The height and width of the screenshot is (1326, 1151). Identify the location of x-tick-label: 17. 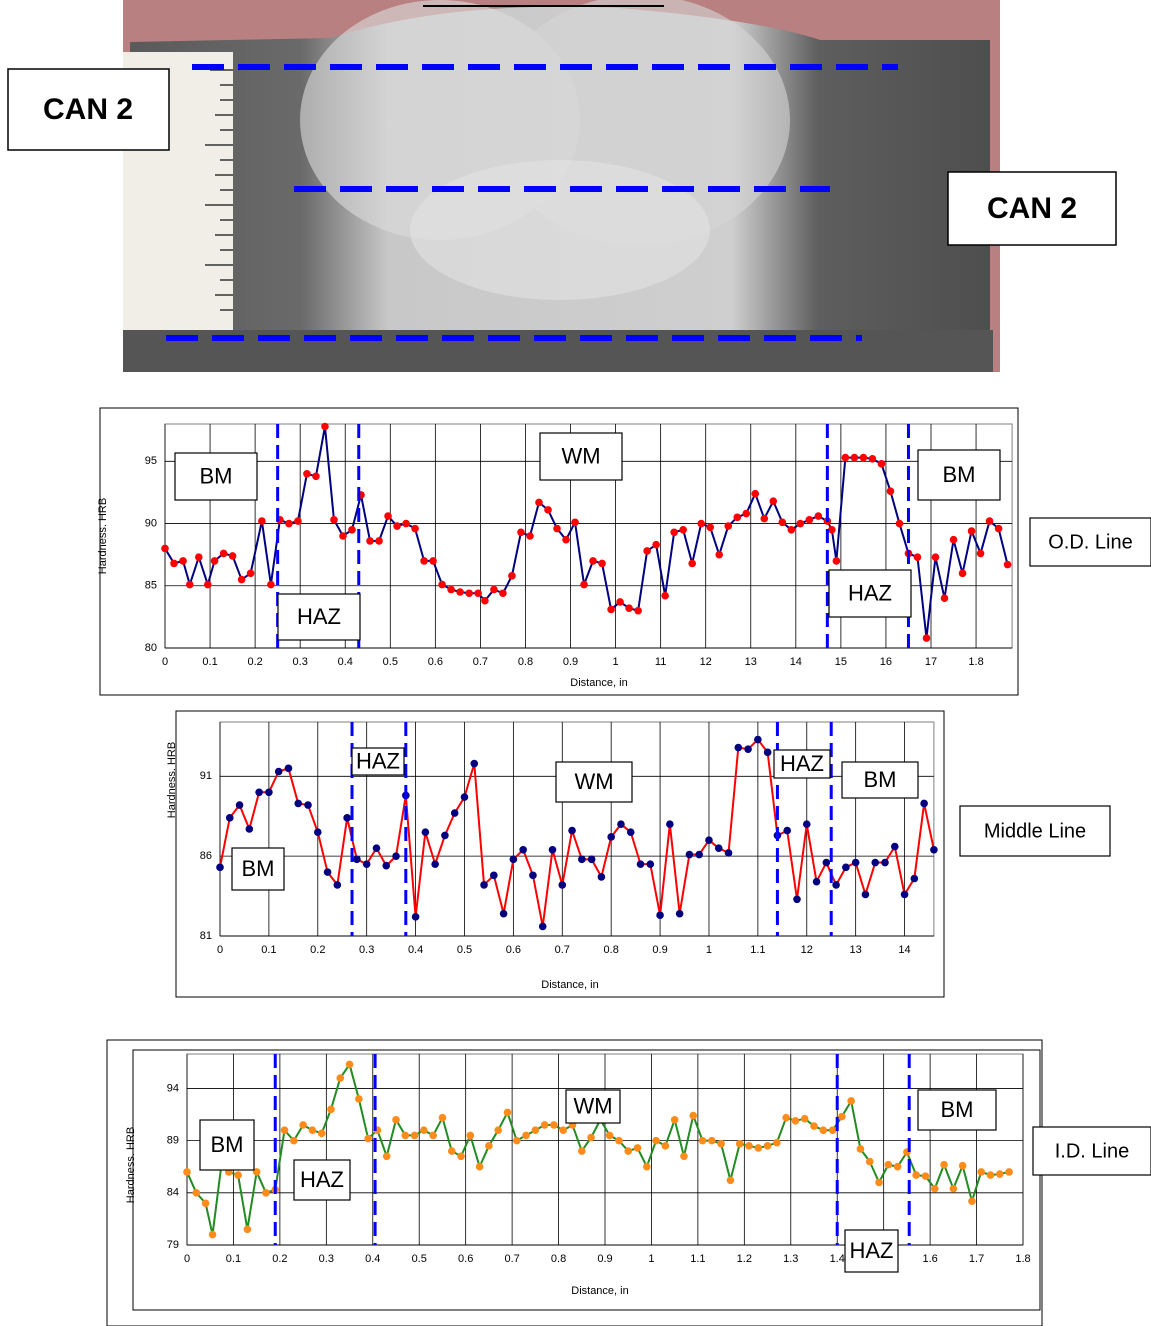
(931, 662).